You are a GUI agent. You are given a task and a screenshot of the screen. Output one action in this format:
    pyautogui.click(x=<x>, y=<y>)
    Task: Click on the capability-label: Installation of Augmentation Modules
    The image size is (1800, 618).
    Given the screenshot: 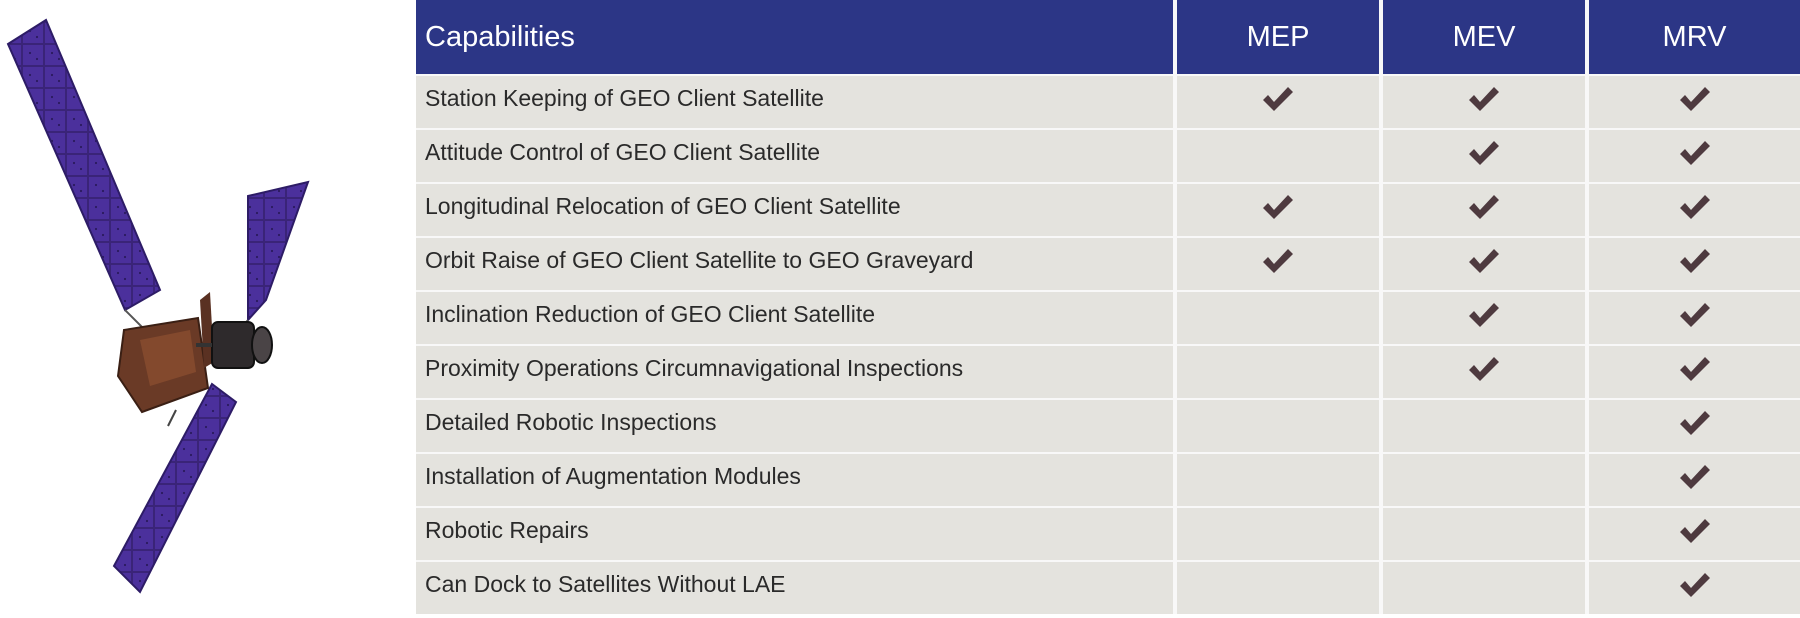 What is the action you would take?
    pyautogui.click(x=795, y=480)
    